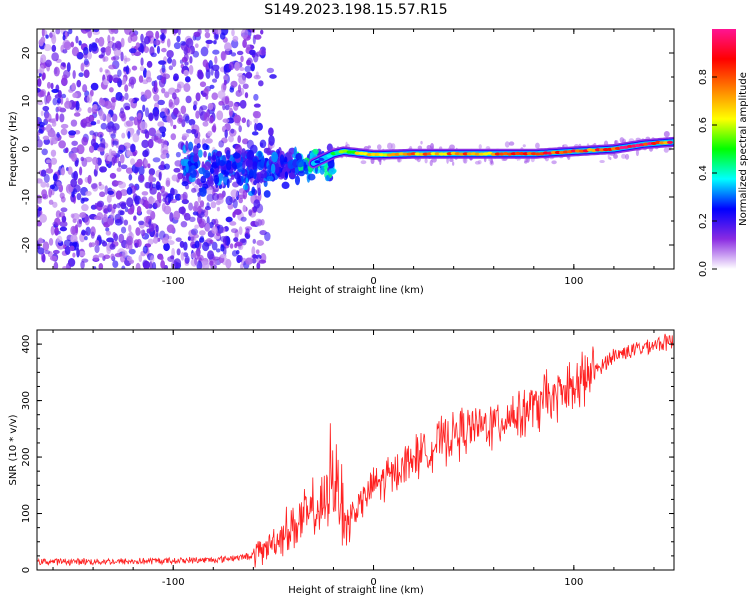  I want to click on colorbar-gradient, so click(724, 149).